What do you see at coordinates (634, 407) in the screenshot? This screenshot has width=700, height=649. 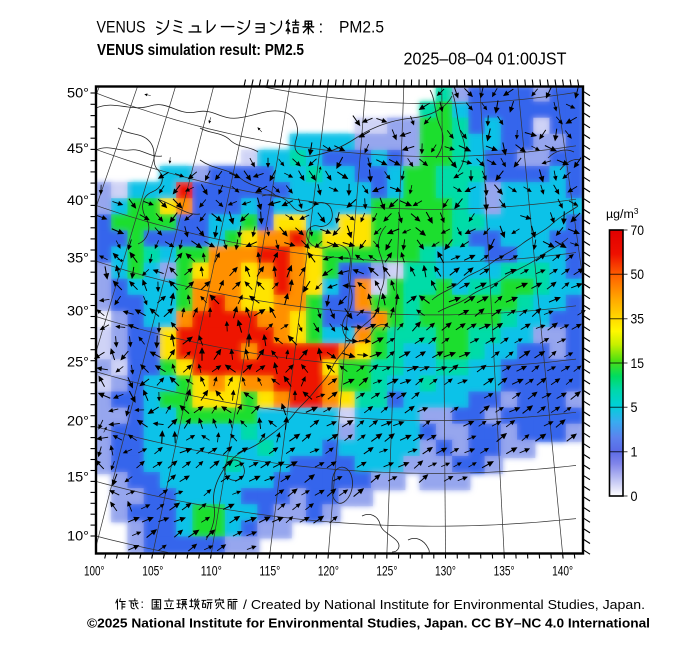 I see `svg-text: 5` at bounding box center [634, 407].